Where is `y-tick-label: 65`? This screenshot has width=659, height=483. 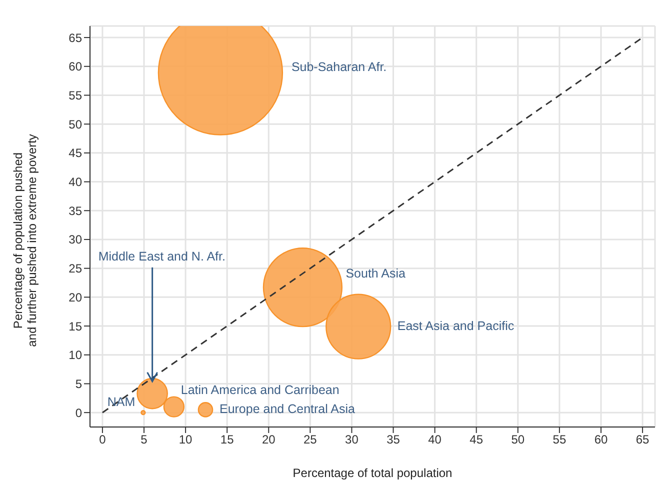
y-tick-label: 65 is located at coordinates (75, 37).